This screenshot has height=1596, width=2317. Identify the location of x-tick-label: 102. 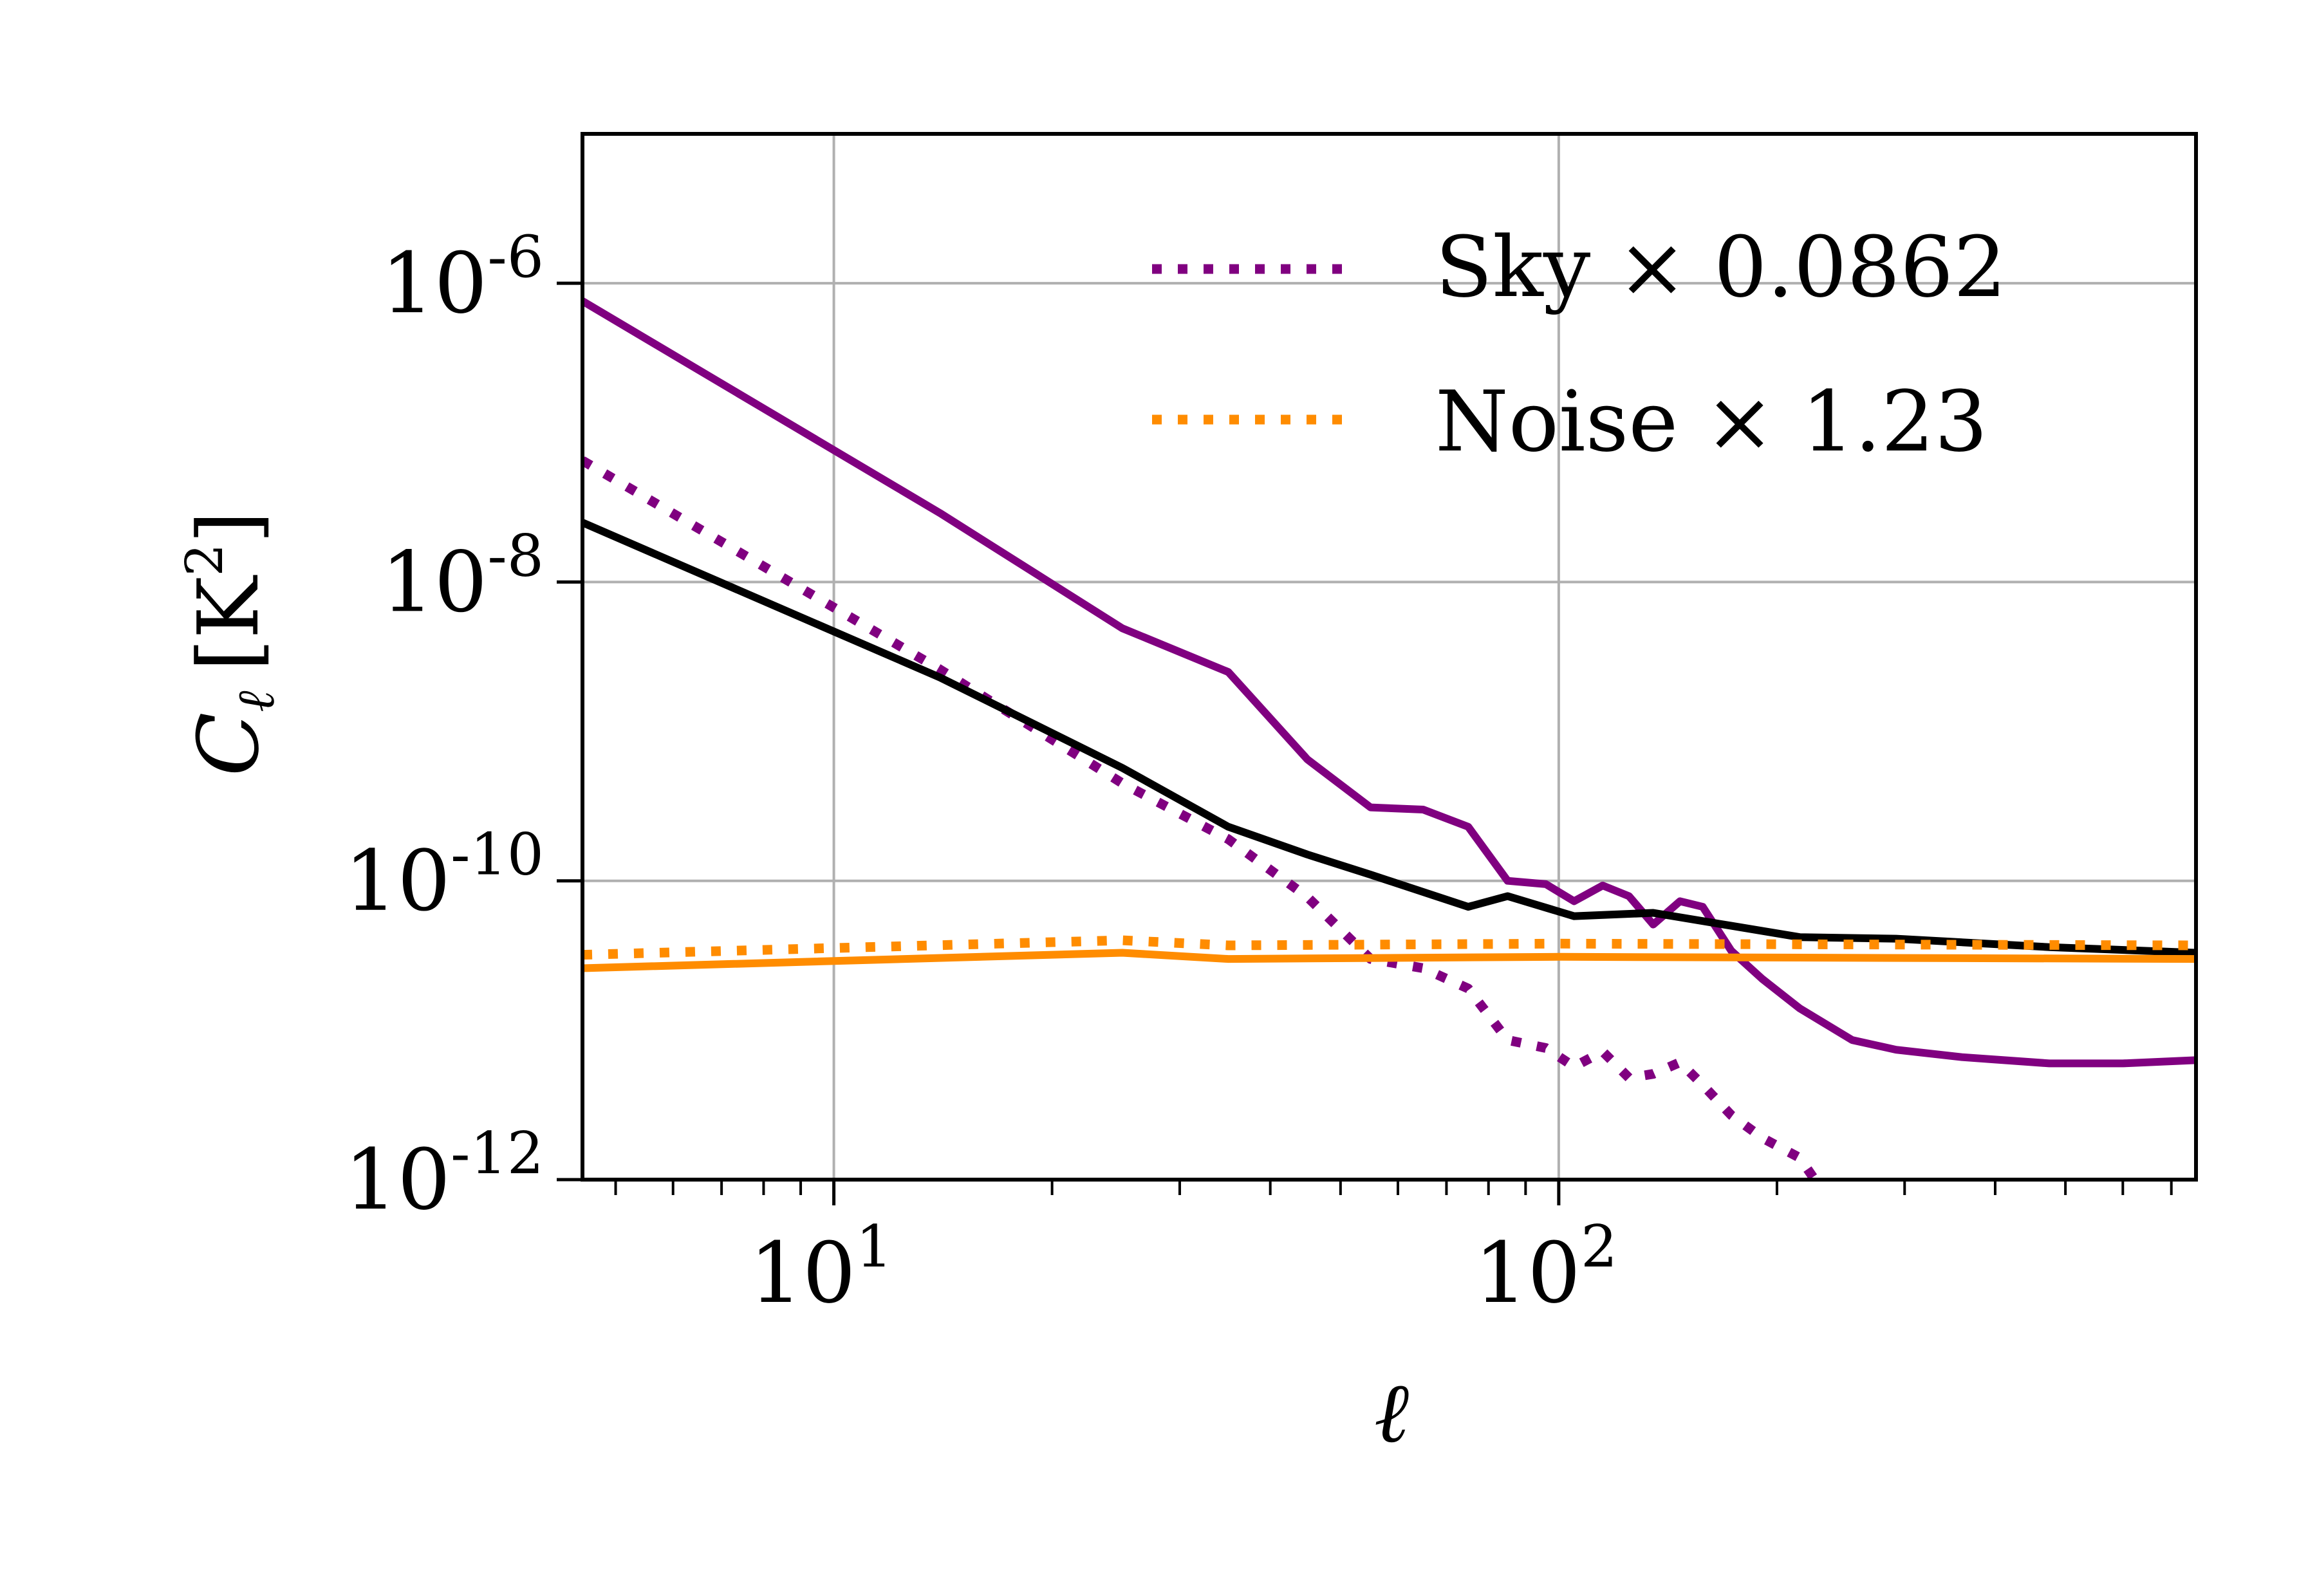
(1547, 1267).